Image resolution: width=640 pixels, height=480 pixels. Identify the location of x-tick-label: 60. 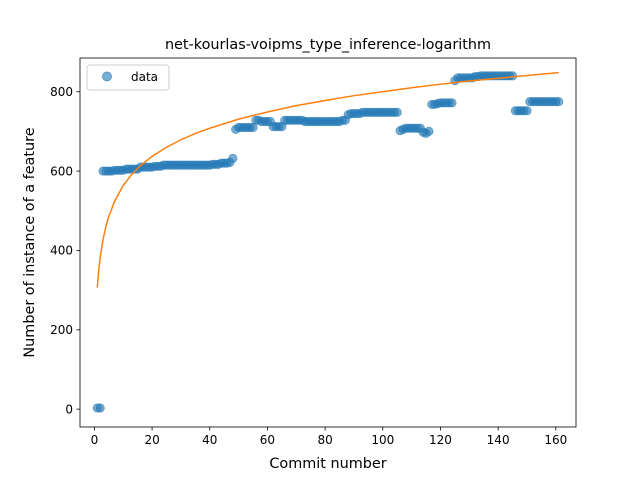
(267, 440).